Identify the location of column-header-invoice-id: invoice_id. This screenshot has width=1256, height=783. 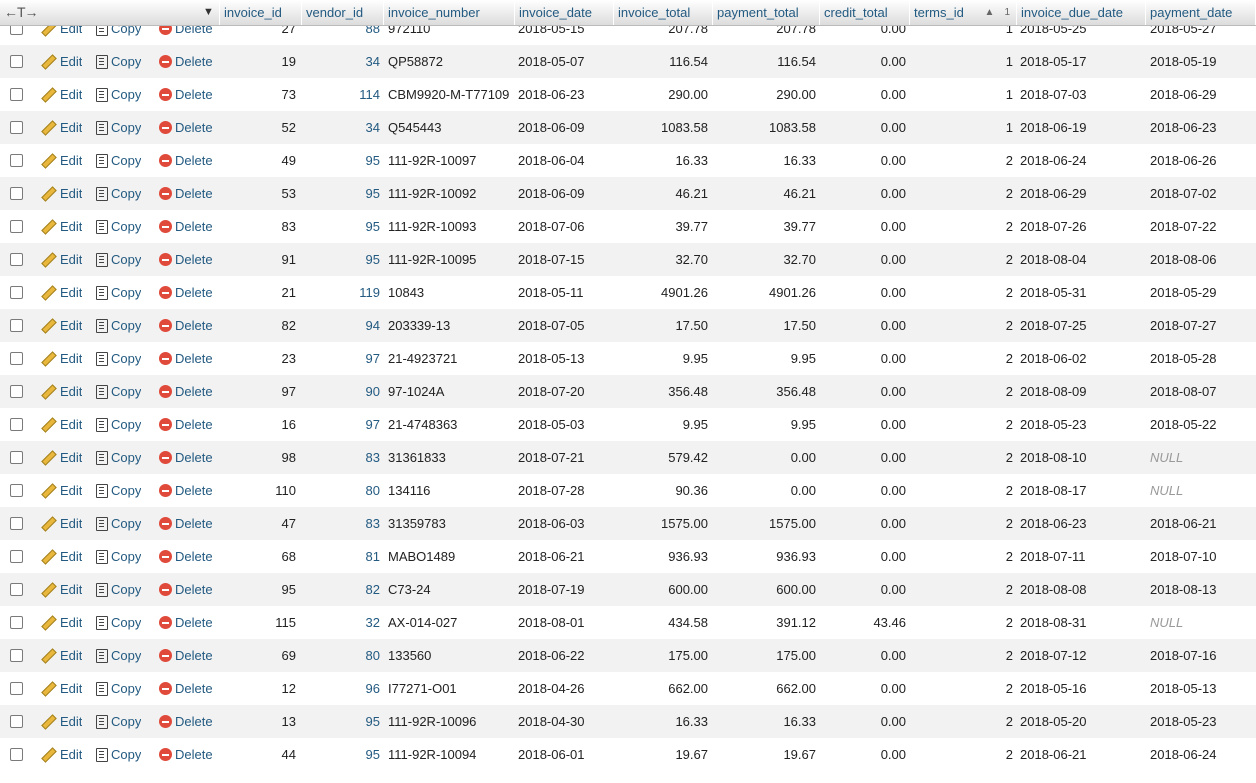
(261, 12).